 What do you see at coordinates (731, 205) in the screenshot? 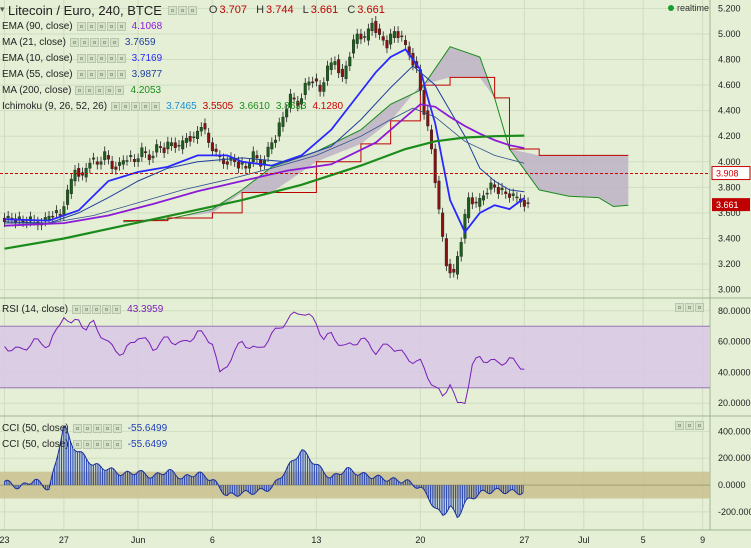
I see `last-price-box` at bounding box center [731, 205].